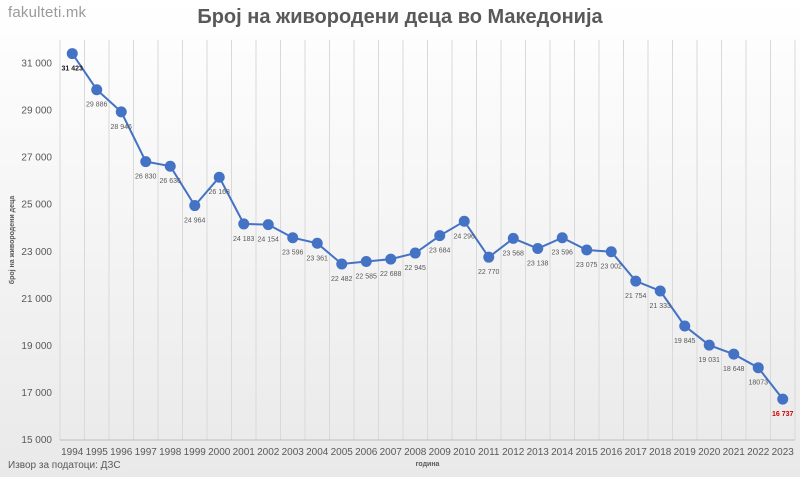  I want to click on data-label: 18073, so click(759, 383).